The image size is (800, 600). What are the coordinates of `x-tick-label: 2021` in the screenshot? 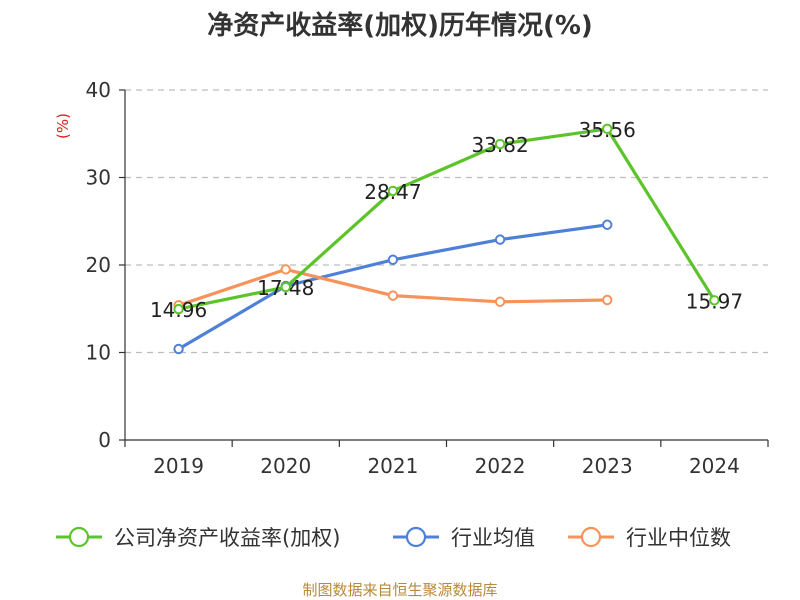 It's located at (392, 466).